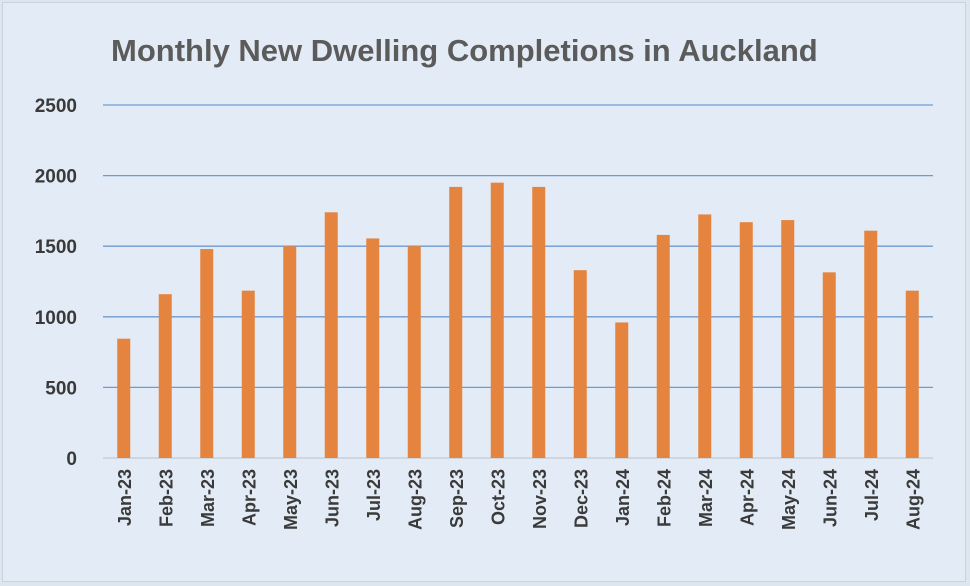 Image resolution: width=970 pixels, height=586 pixels. What do you see at coordinates (457, 498) in the screenshot?
I see `x-tick-label: Sep-23` at bounding box center [457, 498].